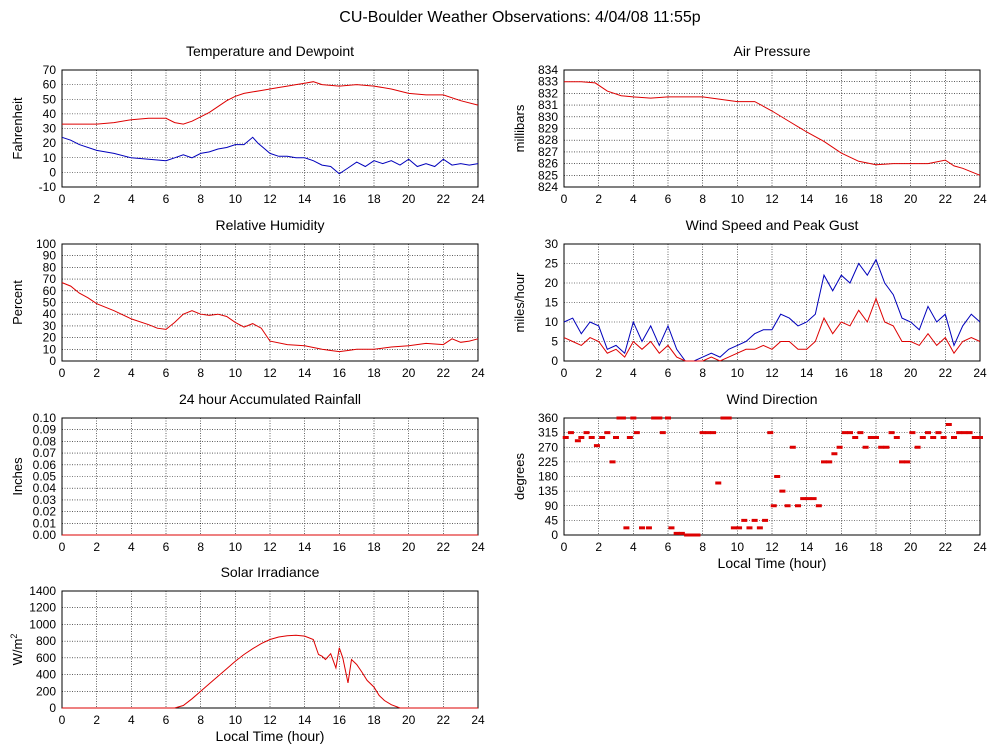  I want to click on pressure-x-tick-label: 8, so click(702, 199).